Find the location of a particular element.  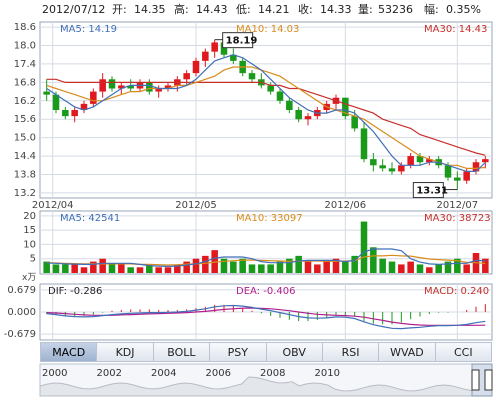

range-history-area is located at coordinates (256, 386).